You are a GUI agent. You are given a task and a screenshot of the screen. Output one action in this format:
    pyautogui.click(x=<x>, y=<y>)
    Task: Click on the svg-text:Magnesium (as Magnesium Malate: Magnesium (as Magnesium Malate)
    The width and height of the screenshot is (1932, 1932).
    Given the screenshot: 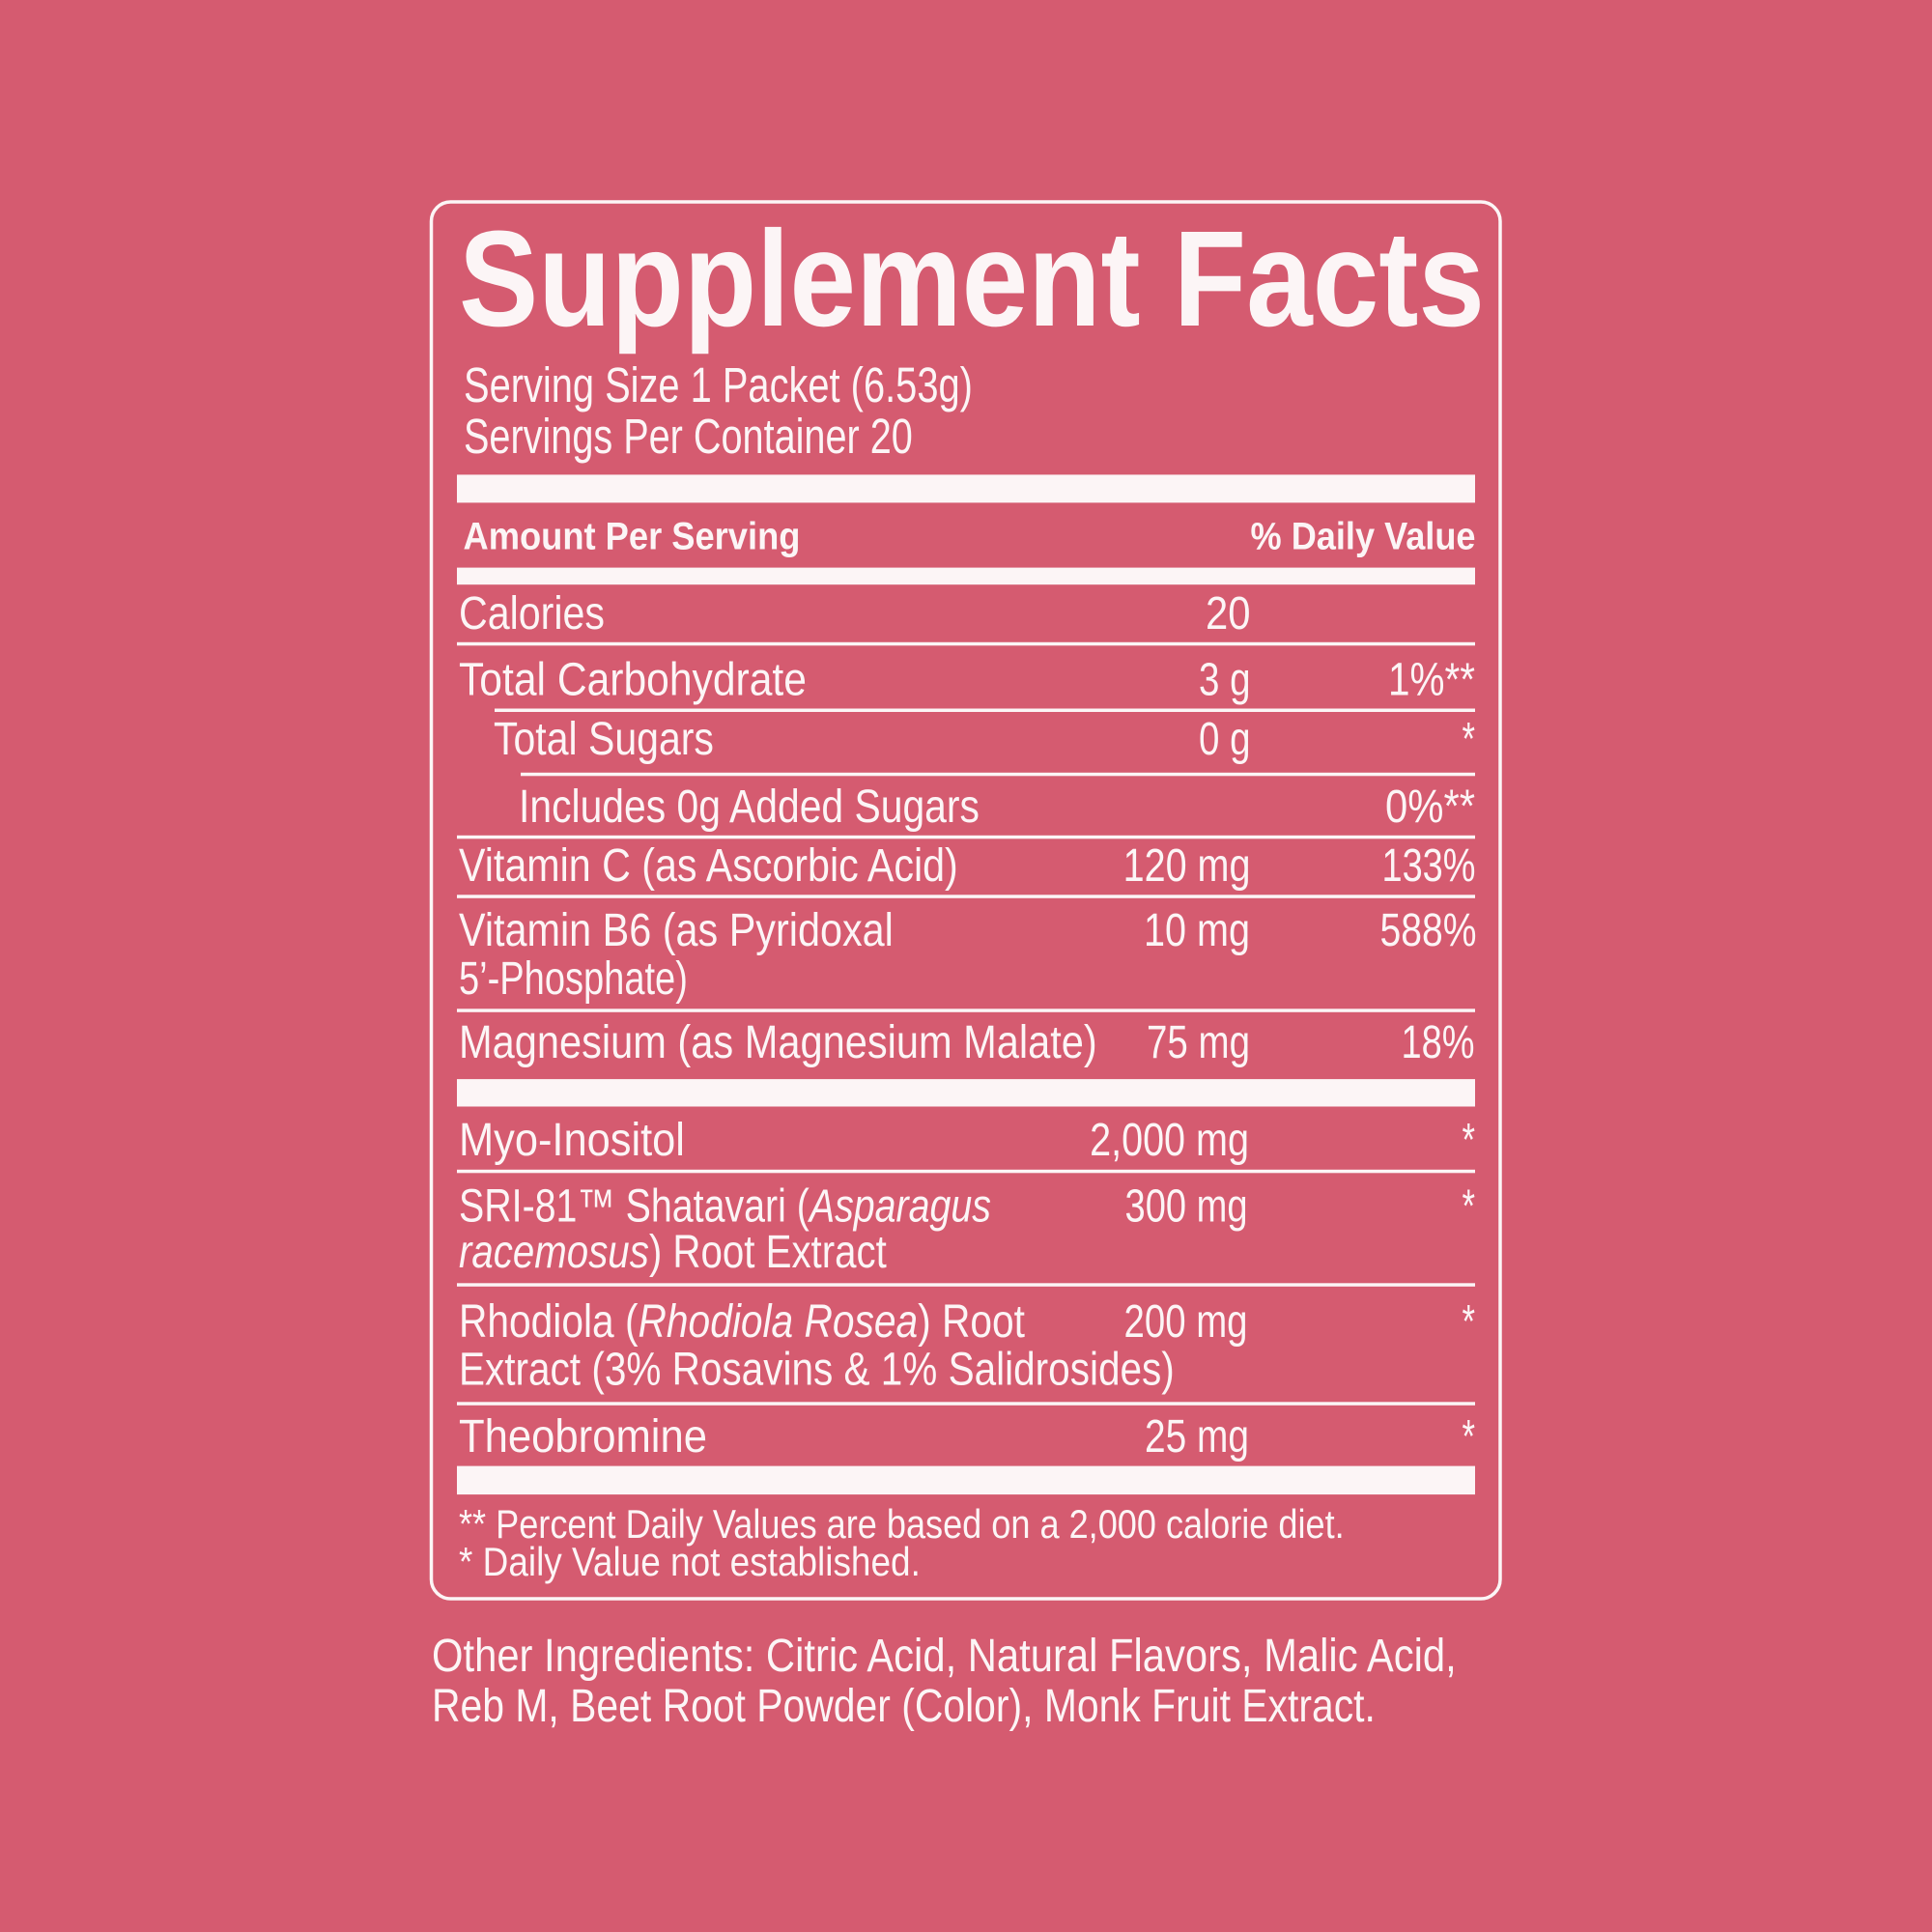 What is the action you would take?
    pyautogui.click(x=778, y=1041)
    